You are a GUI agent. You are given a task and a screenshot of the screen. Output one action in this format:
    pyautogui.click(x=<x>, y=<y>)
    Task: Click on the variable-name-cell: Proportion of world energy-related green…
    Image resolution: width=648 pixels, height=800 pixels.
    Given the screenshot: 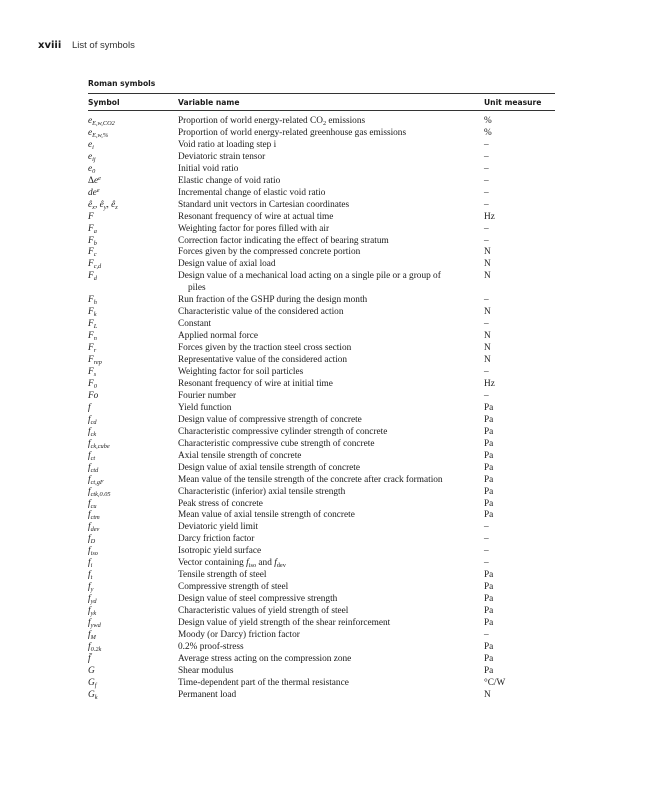 What is the action you would take?
    pyautogui.click(x=328, y=134)
    